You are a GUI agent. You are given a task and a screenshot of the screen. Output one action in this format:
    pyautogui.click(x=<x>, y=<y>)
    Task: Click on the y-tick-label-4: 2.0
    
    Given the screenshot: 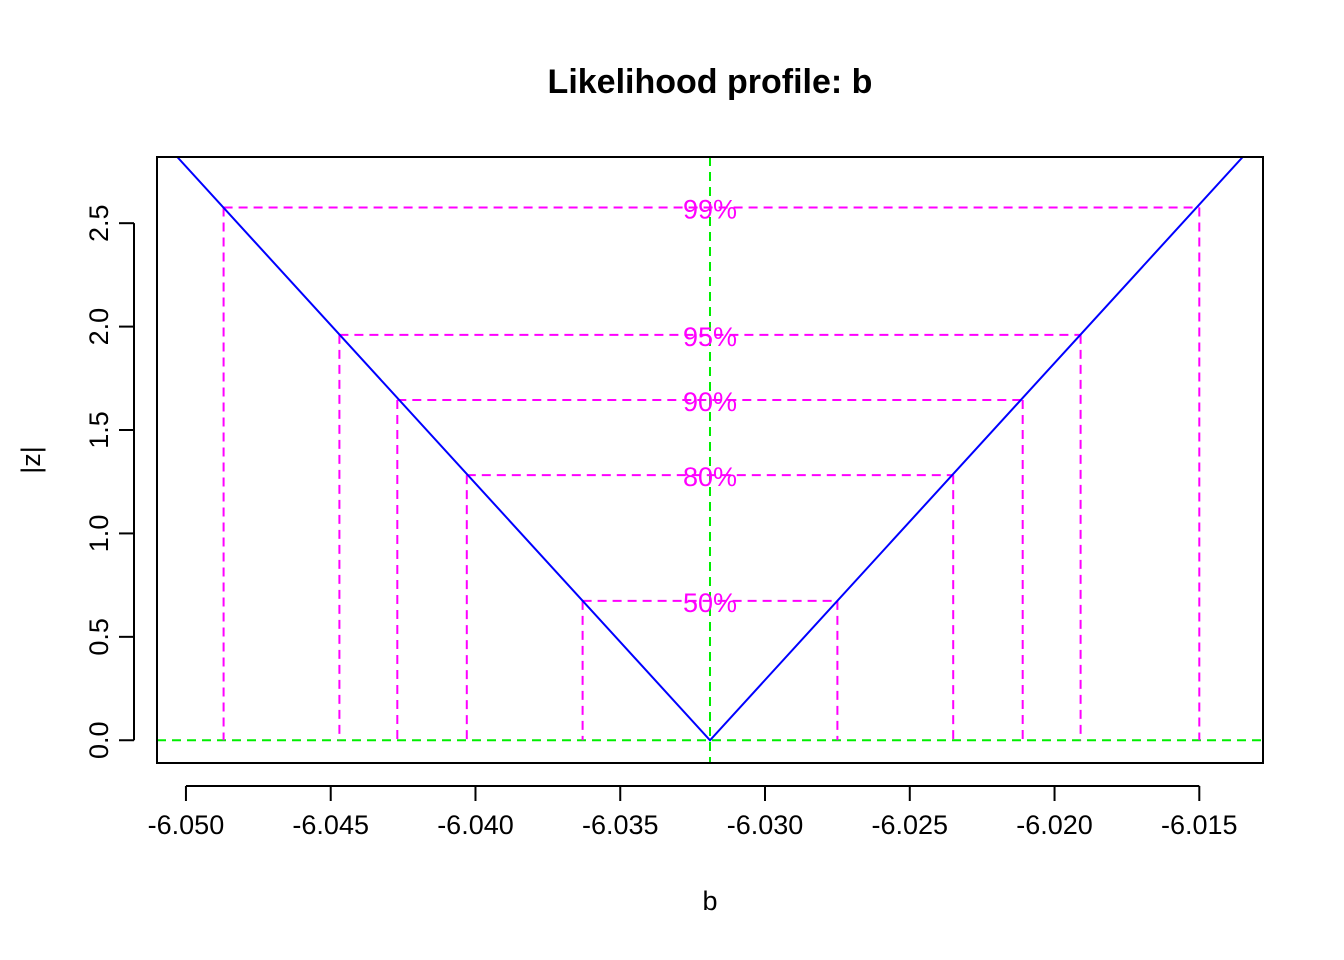 What is the action you would take?
    pyautogui.click(x=99, y=327)
    